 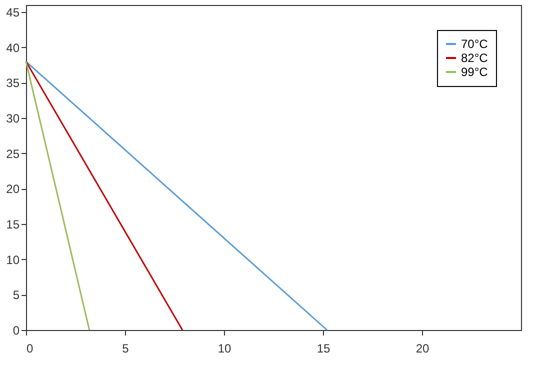 I want to click on y-tick-label: 5, so click(x=16, y=295).